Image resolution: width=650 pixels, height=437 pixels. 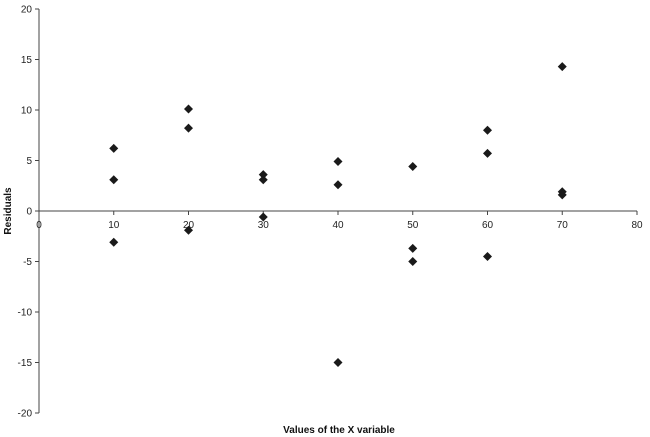 What do you see at coordinates (25, 313) in the screenshot?
I see `y-tick-label: -10` at bounding box center [25, 313].